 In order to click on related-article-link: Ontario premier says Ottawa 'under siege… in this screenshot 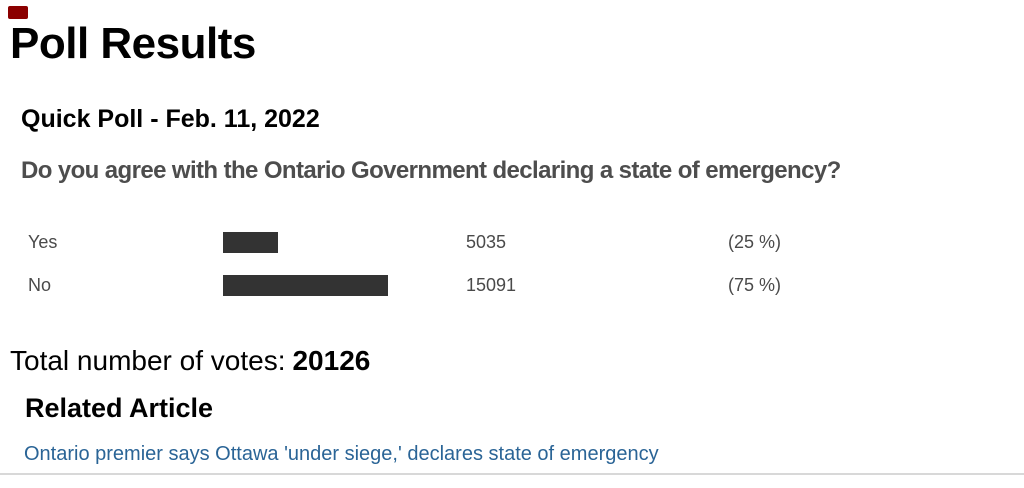, I will do `click(341, 454)`.